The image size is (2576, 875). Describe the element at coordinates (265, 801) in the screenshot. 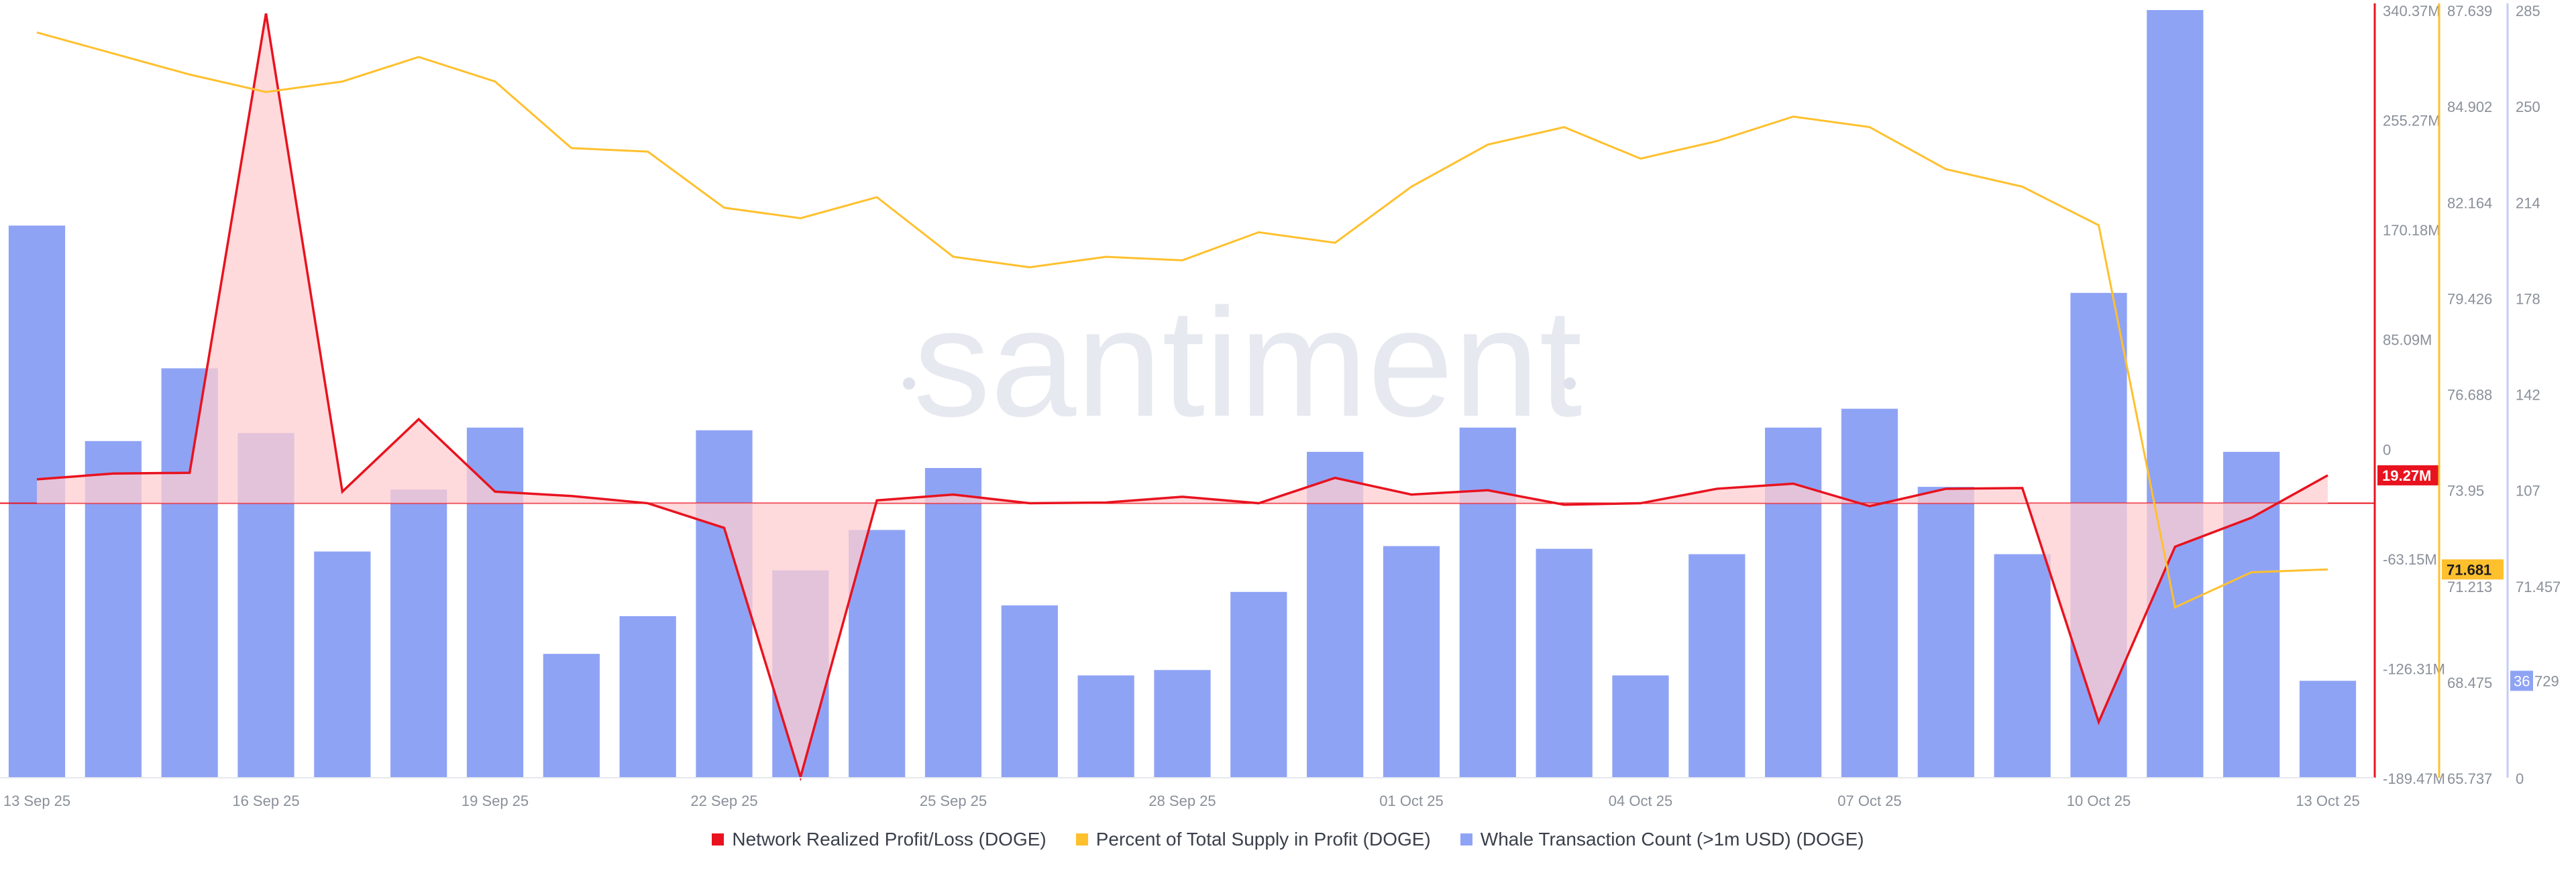

I see `x-tick-label: 16 Sep 25` at that location.